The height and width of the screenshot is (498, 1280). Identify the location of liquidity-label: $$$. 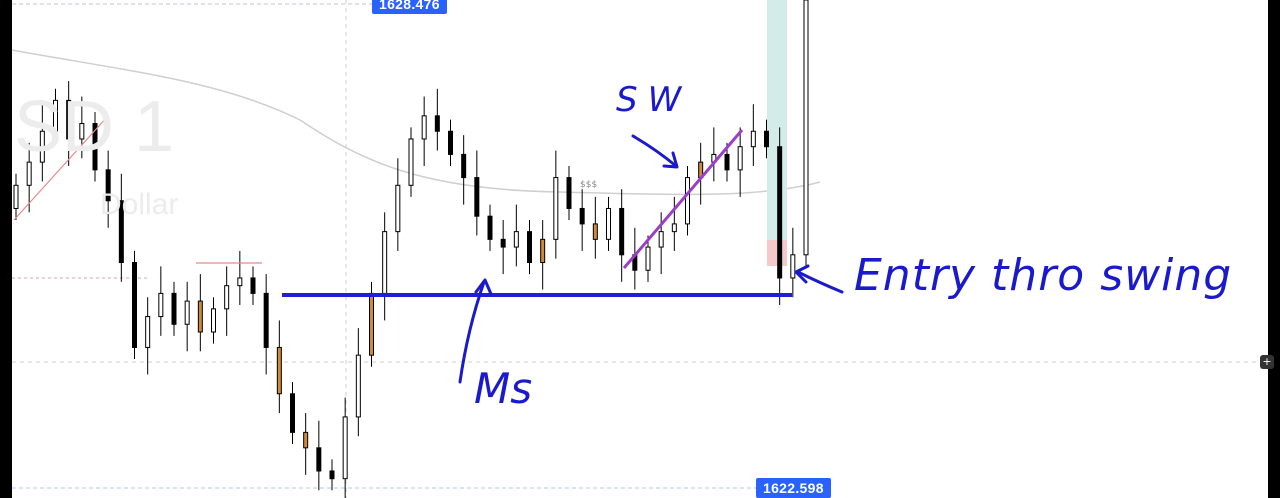
(589, 185).